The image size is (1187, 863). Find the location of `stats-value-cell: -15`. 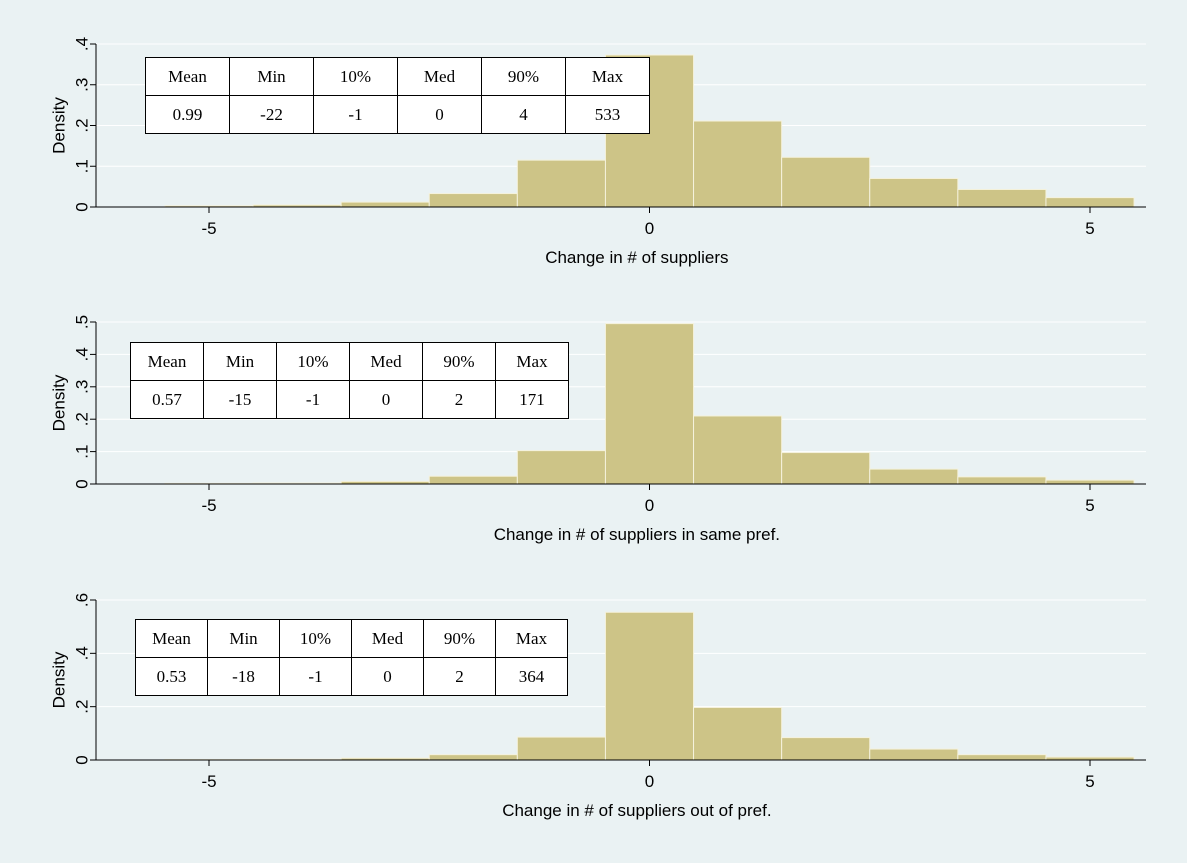

stats-value-cell: -15 is located at coordinates (240, 399).